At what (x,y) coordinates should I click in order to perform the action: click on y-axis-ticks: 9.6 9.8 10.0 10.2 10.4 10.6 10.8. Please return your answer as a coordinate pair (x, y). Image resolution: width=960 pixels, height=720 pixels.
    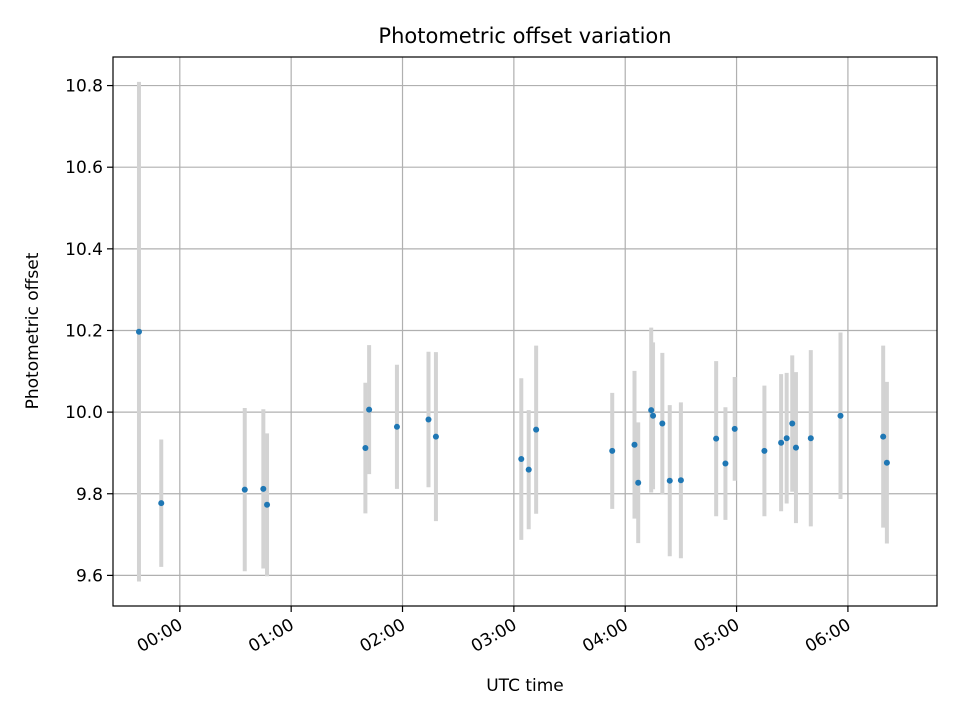
    Looking at the image, I should click on (89, 331).